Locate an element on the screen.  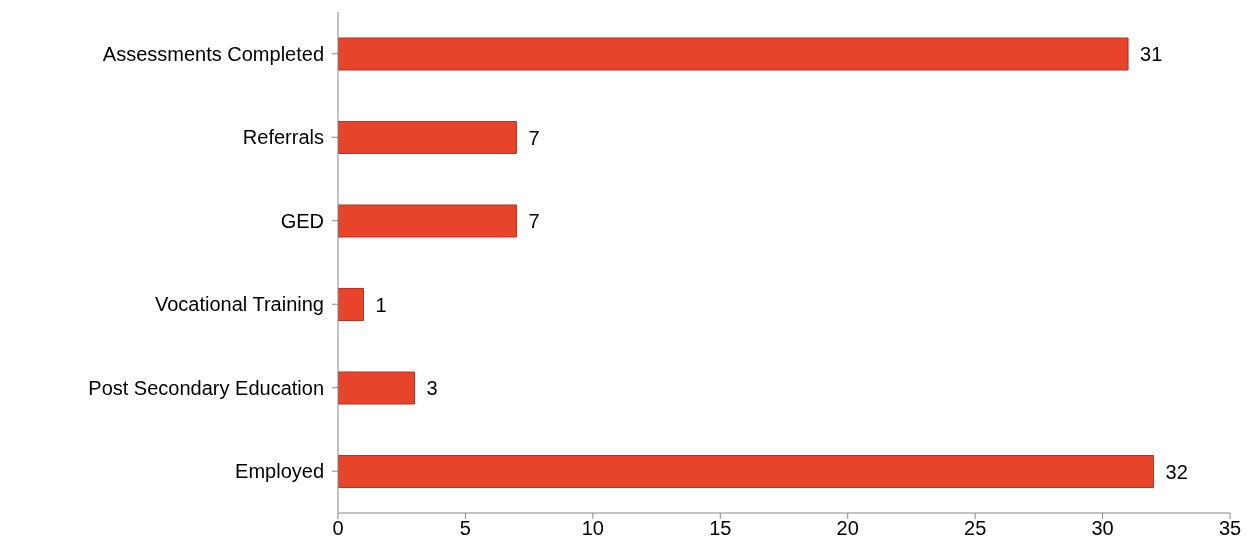
x-tick-label: 15 is located at coordinates (720, 528).